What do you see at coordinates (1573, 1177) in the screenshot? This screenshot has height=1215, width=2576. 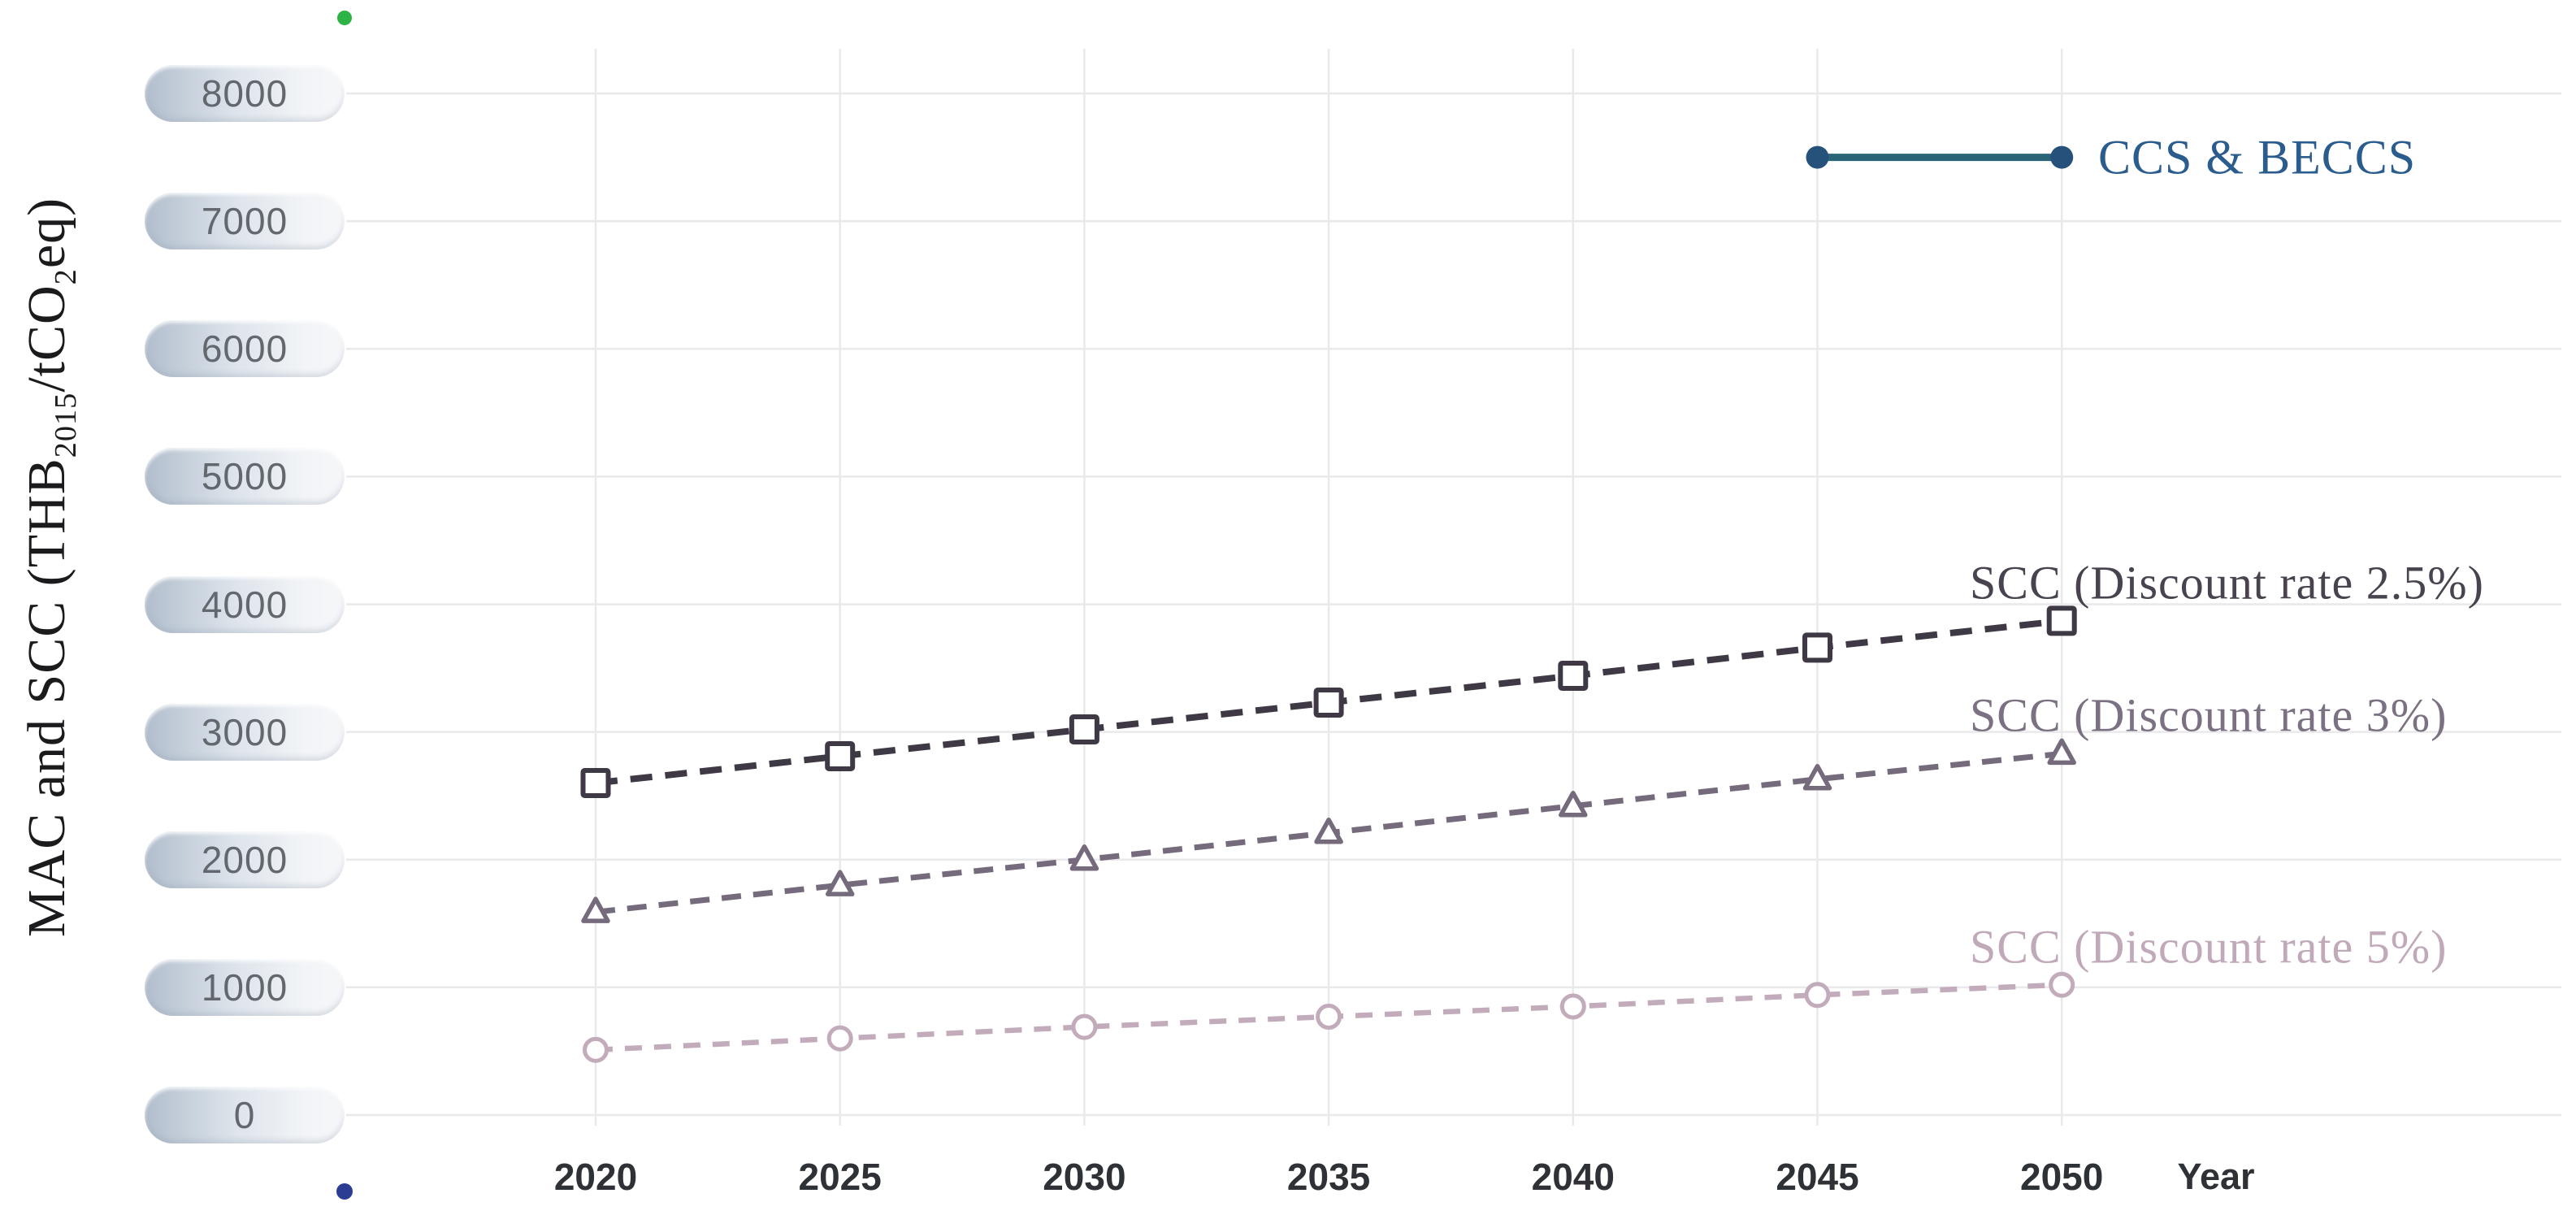 I see `x-tick-label-2040: 2040` at bounding box center [1573, 1177].